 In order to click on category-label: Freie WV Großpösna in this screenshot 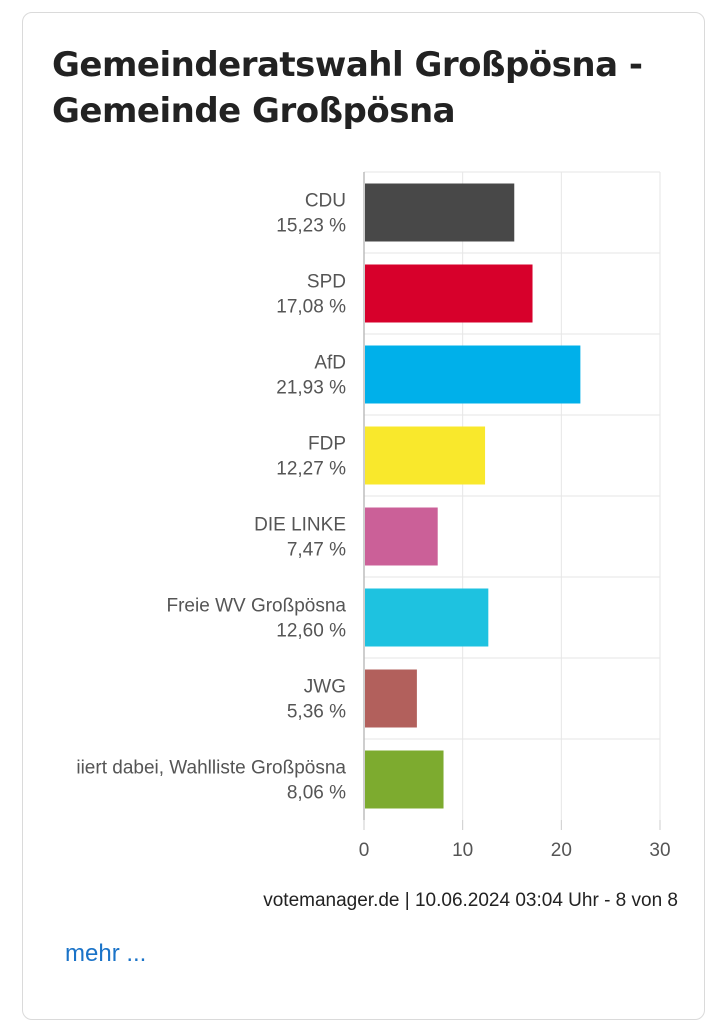, I will do `click(257, 606)`.